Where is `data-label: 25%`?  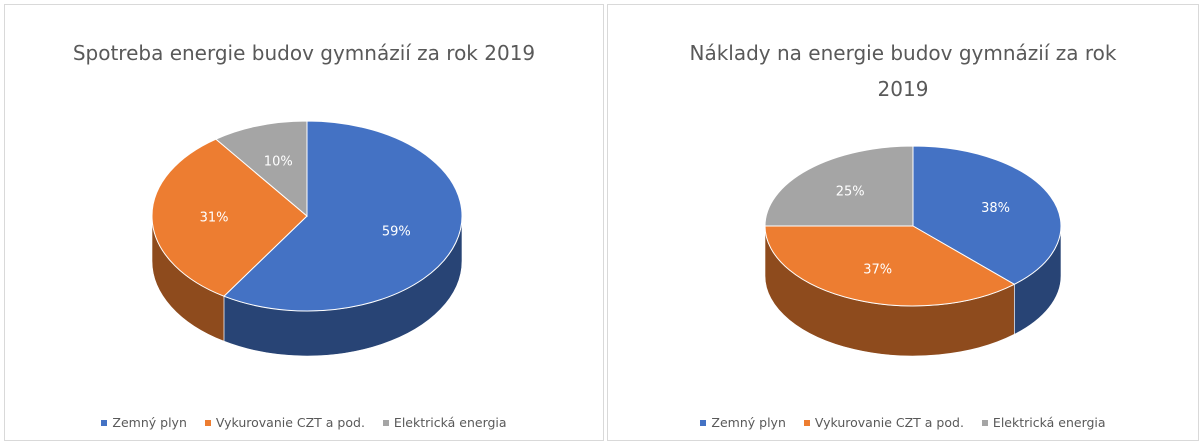 data-label: 25% is located at coordinates (850, 192).